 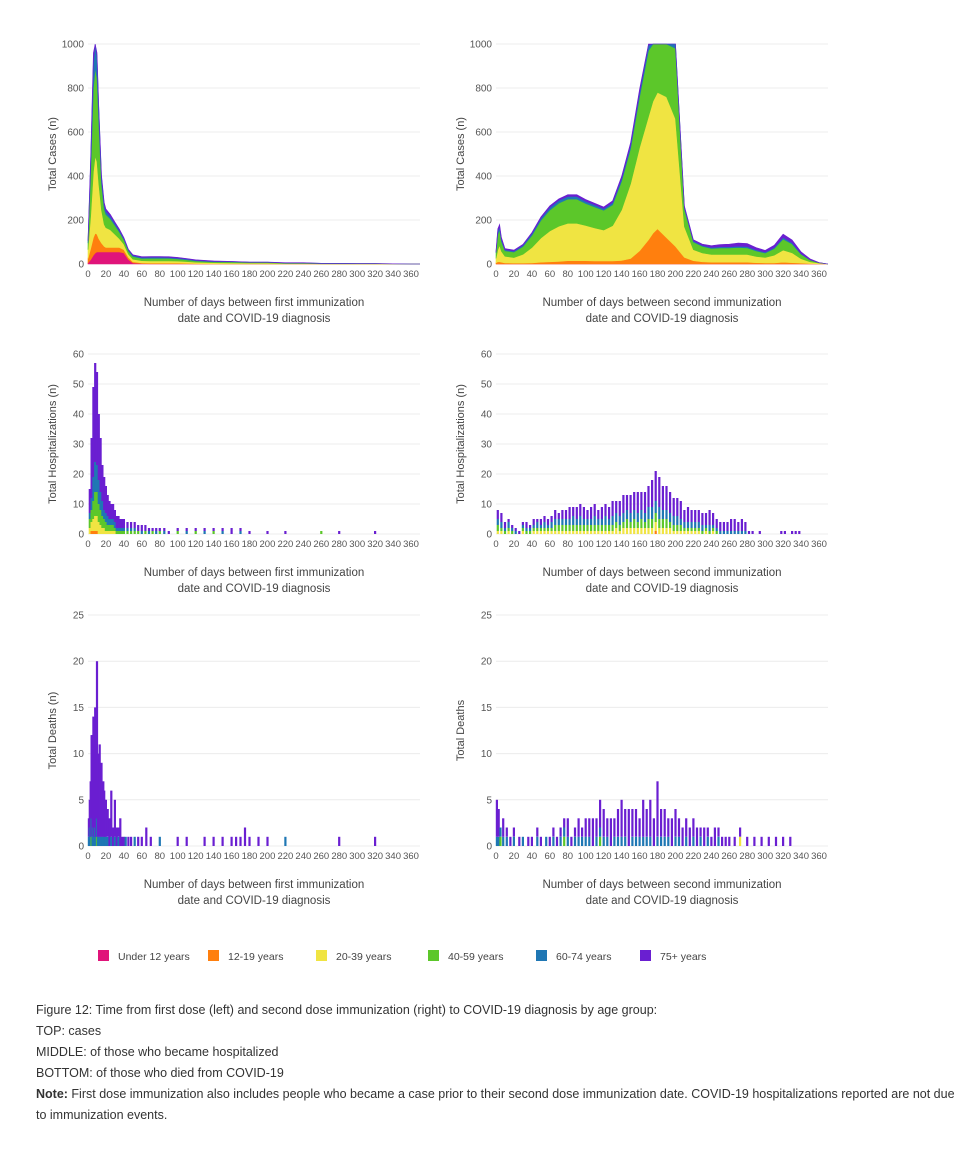 What do you see at coordinates (643, 813) in the screenshot?
I see `plot-area` at bounding box center [643, 813].